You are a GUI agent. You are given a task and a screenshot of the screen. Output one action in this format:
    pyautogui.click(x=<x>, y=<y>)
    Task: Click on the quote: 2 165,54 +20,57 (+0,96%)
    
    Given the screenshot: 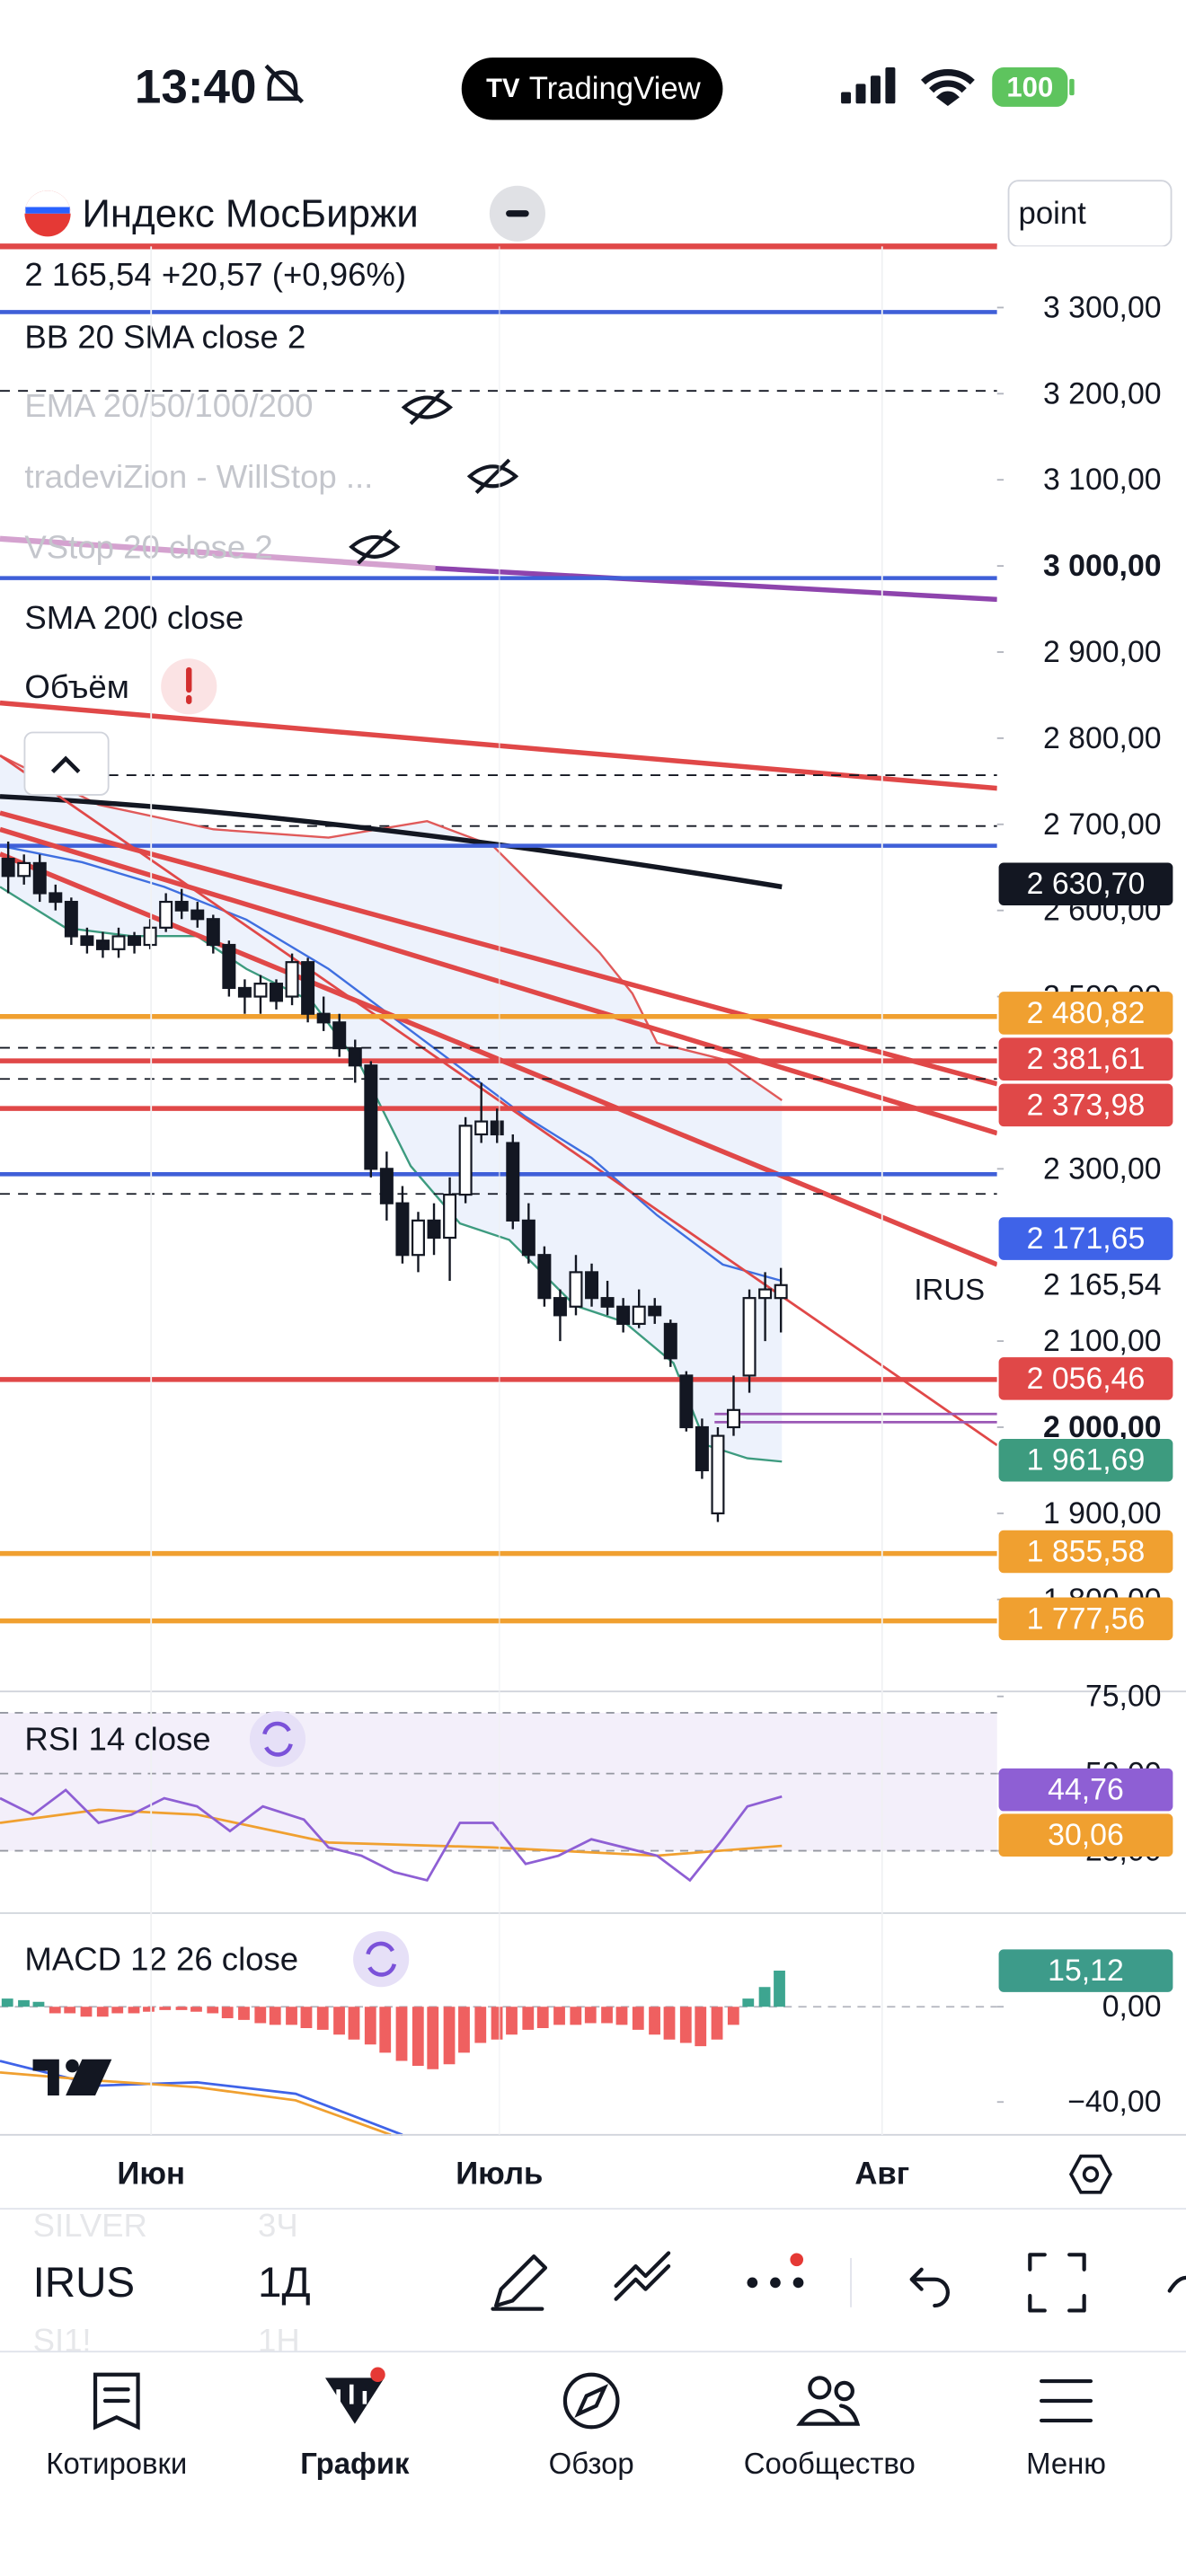 What is the action you would take?
    pyautogui.click(x=215, y=274)
    